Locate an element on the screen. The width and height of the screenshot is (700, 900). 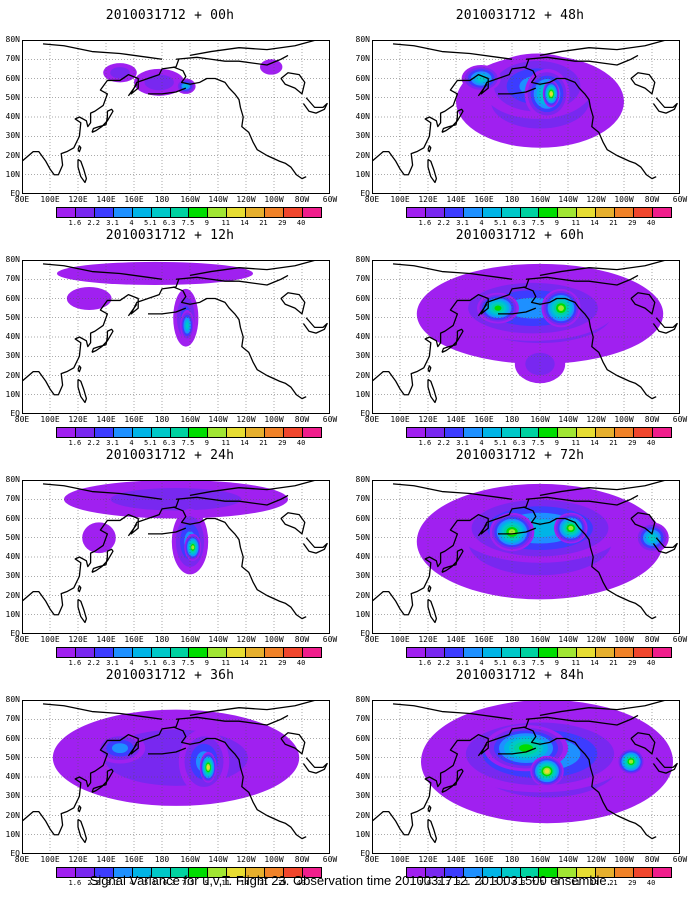
longitude-label: 80W is located at coordinates (652, 419).